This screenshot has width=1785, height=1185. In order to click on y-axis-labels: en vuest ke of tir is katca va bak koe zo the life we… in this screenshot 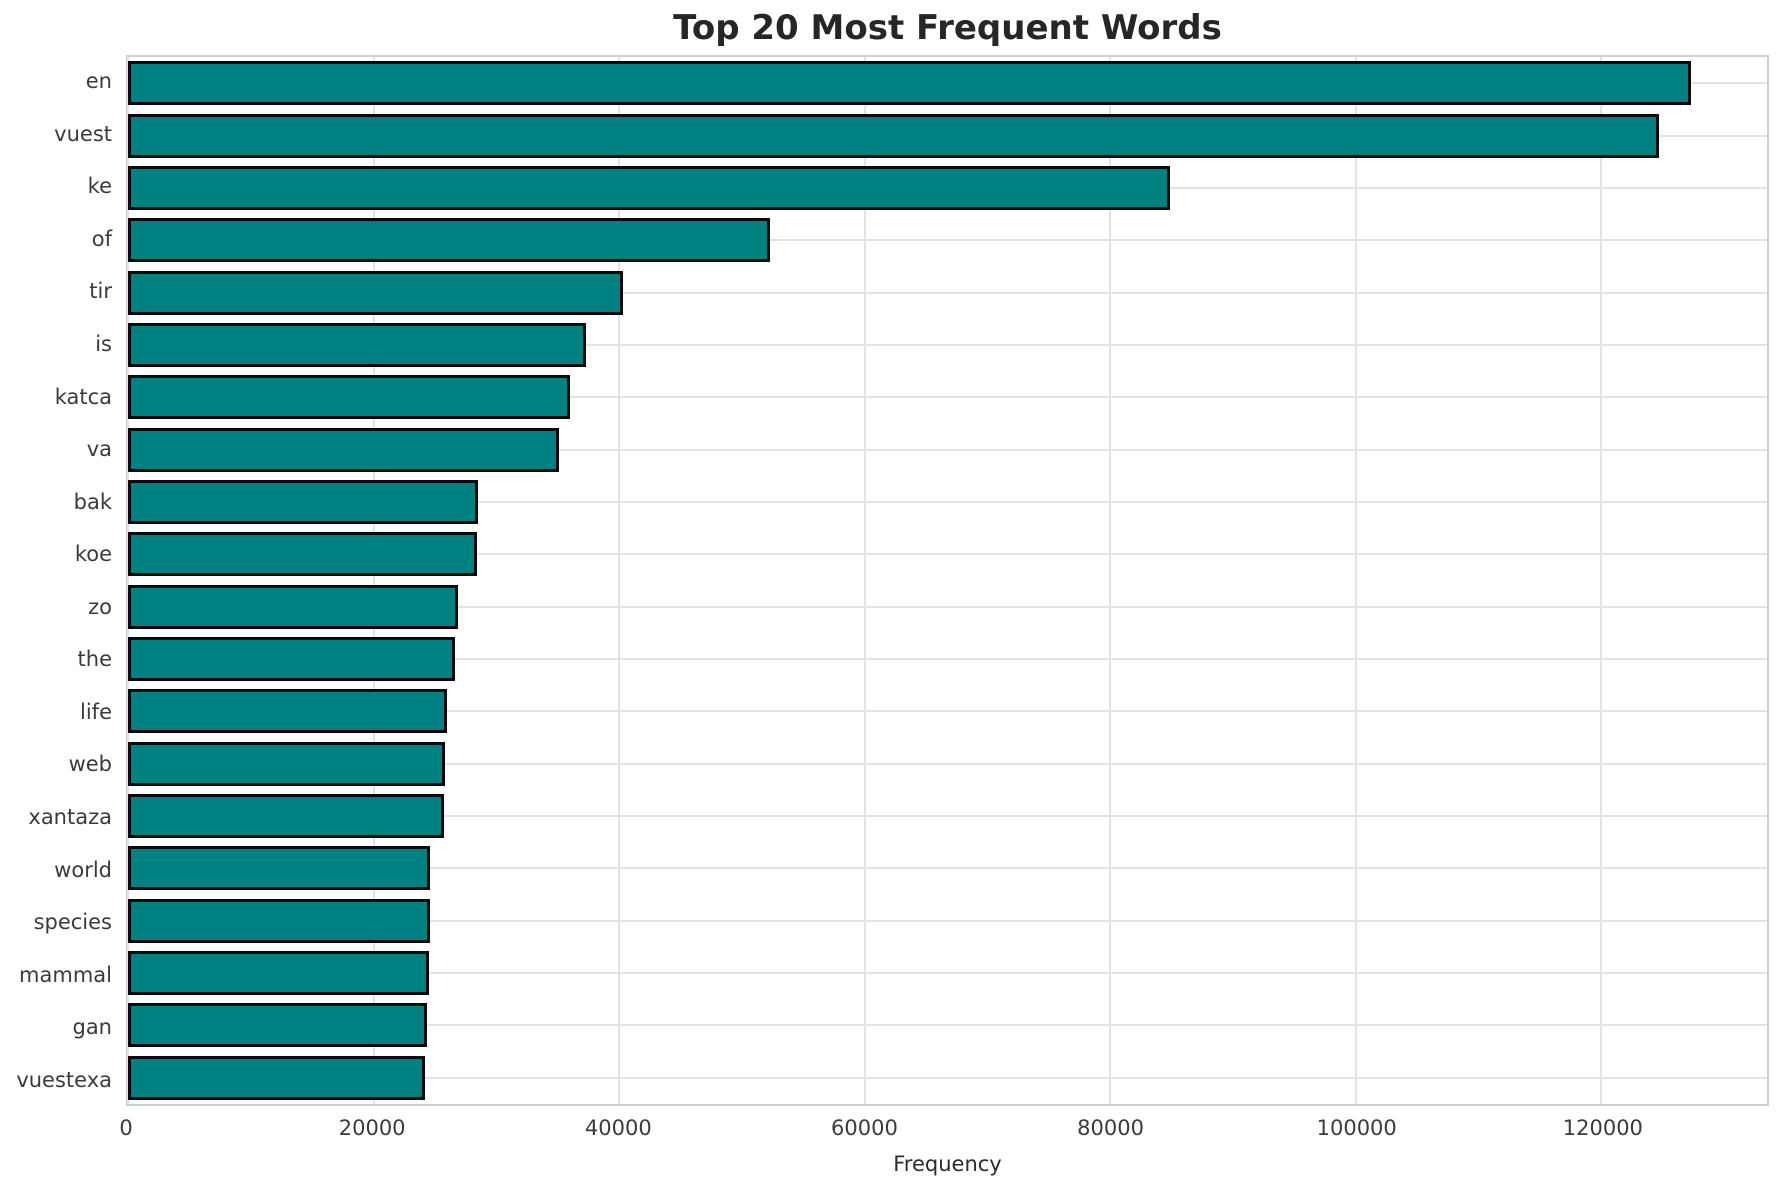, I will do `click(56, 580)`.